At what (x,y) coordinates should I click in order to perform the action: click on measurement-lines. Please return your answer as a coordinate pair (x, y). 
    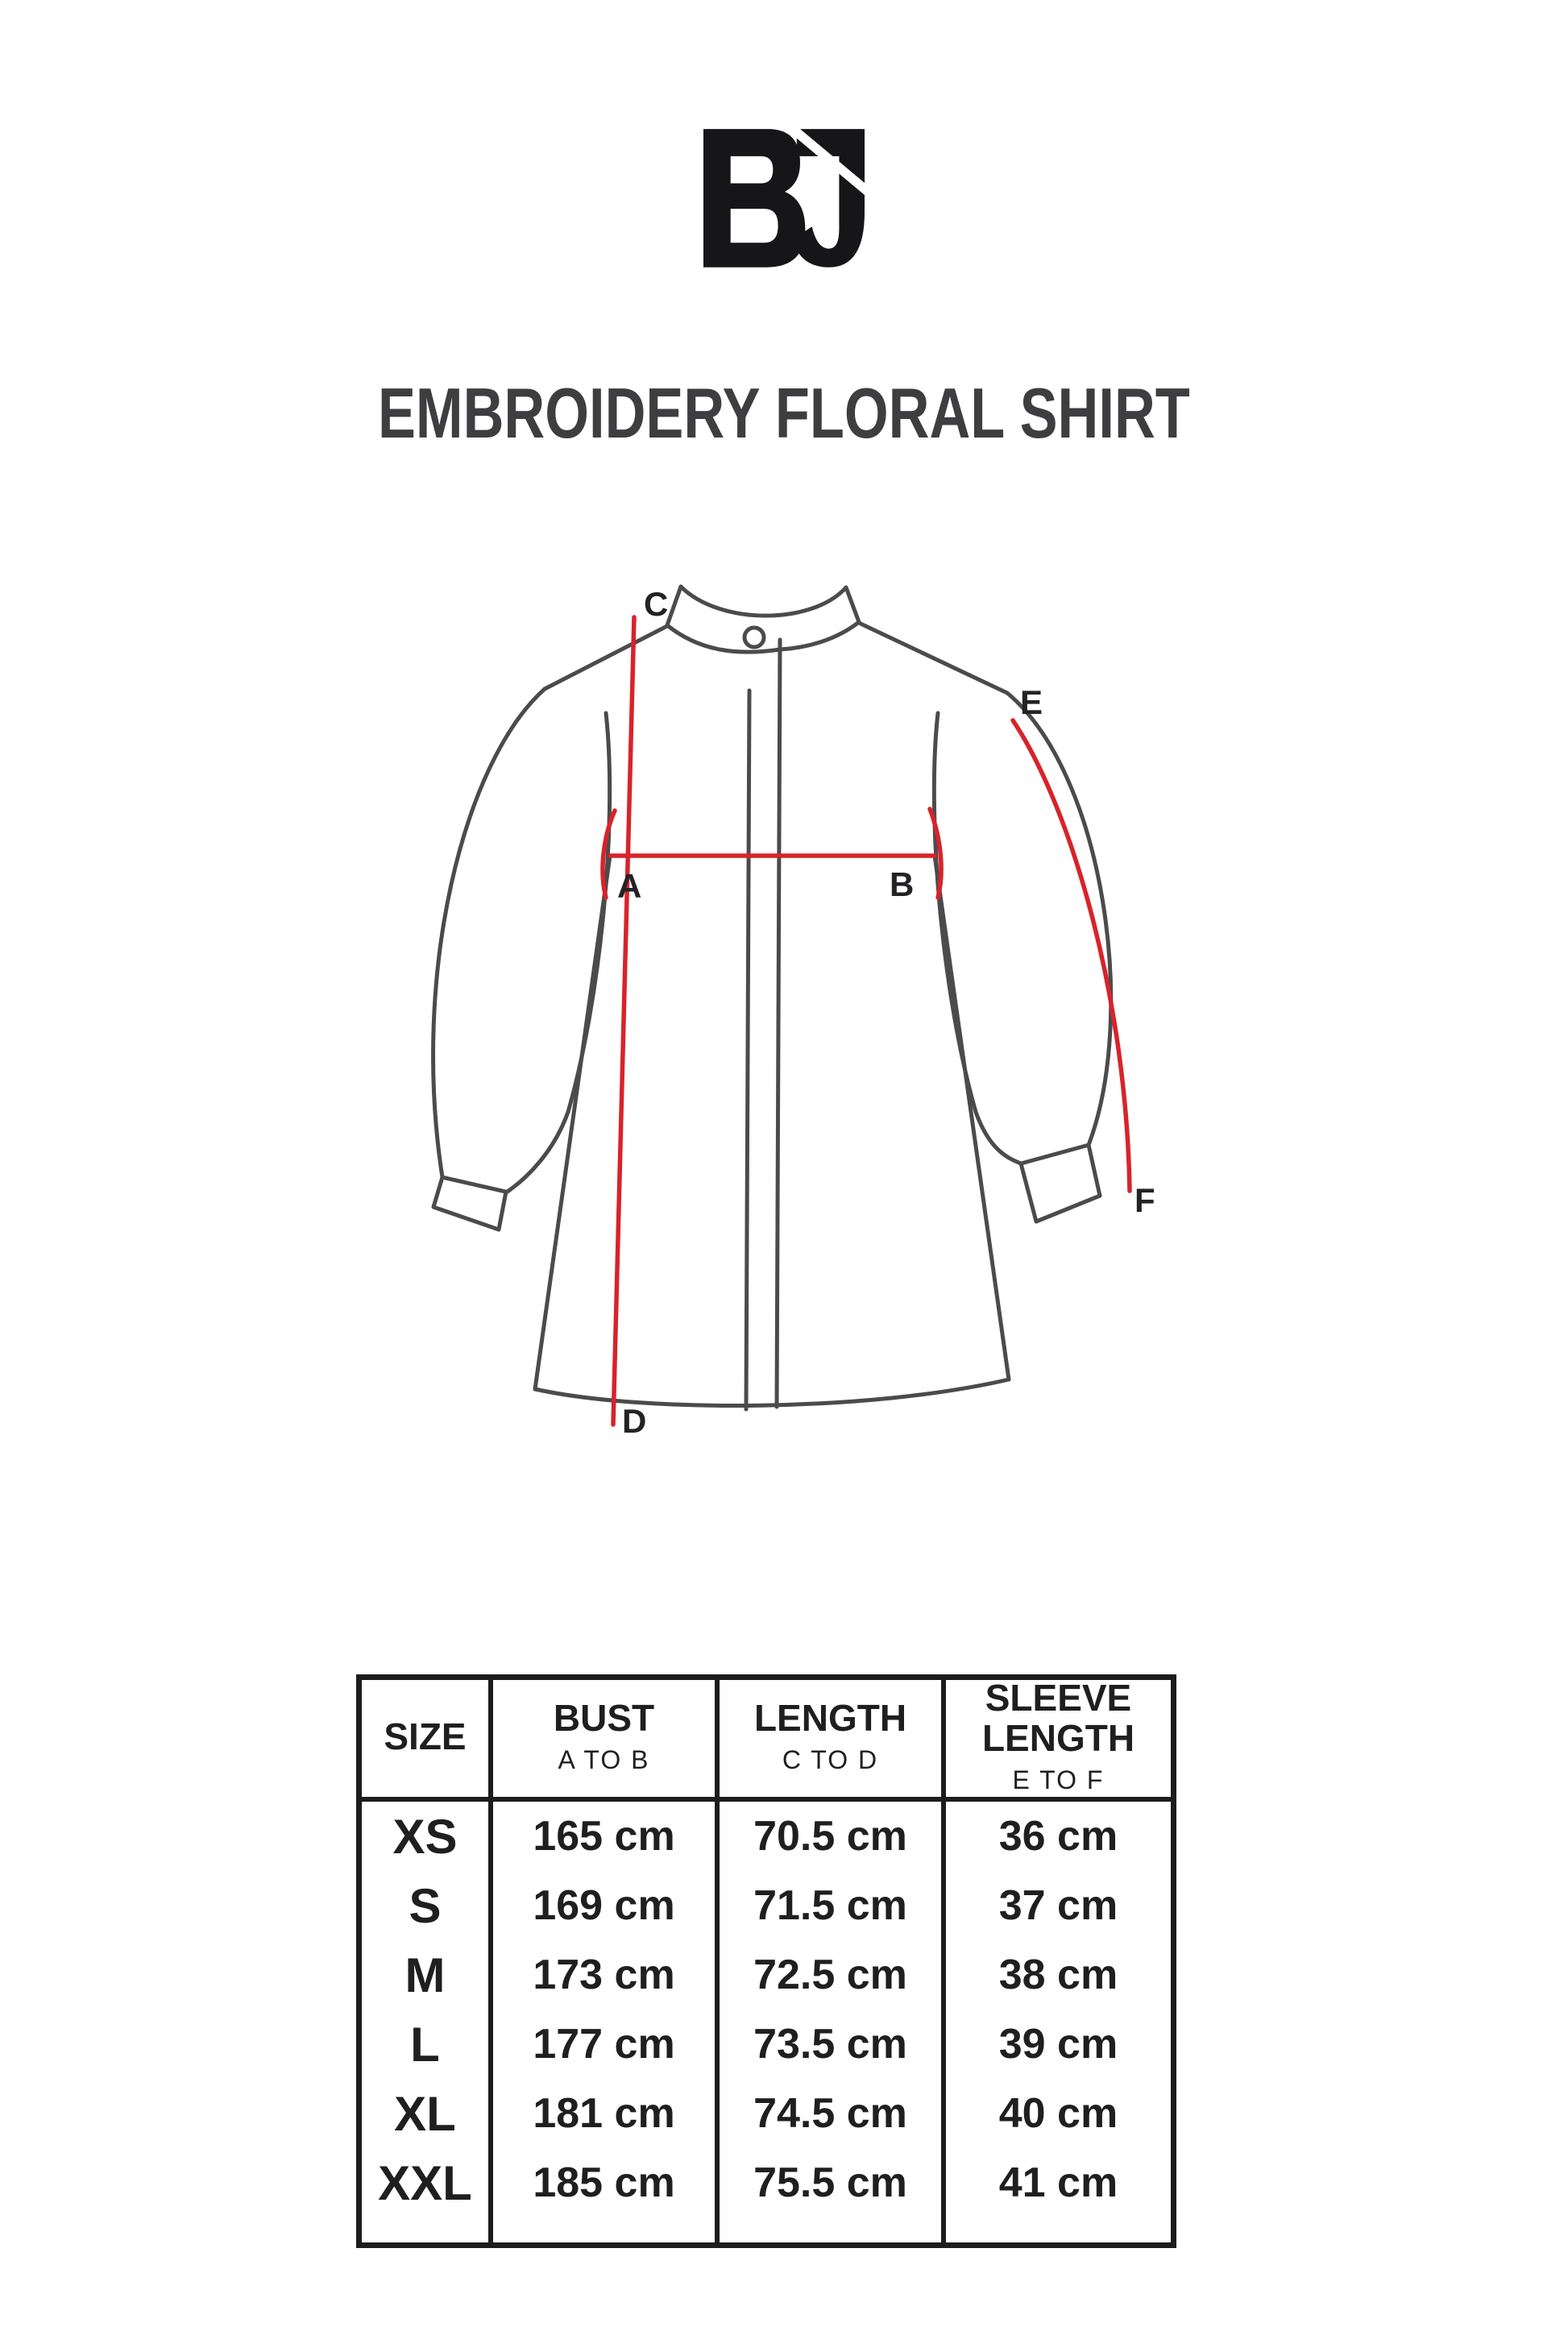
    Looking at the image, I should click on (866, 1021).